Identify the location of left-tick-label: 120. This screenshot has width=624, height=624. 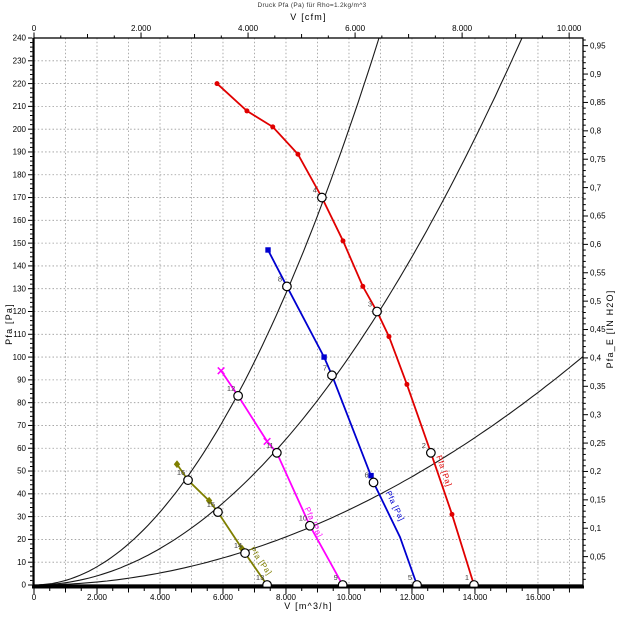
(20, 311).